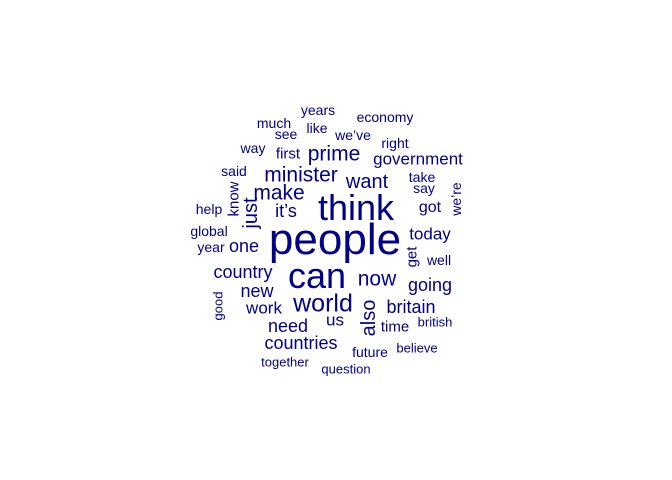  Describe the element at coordinates (430, 285) in the screenshot. I see `word: going` at that location.